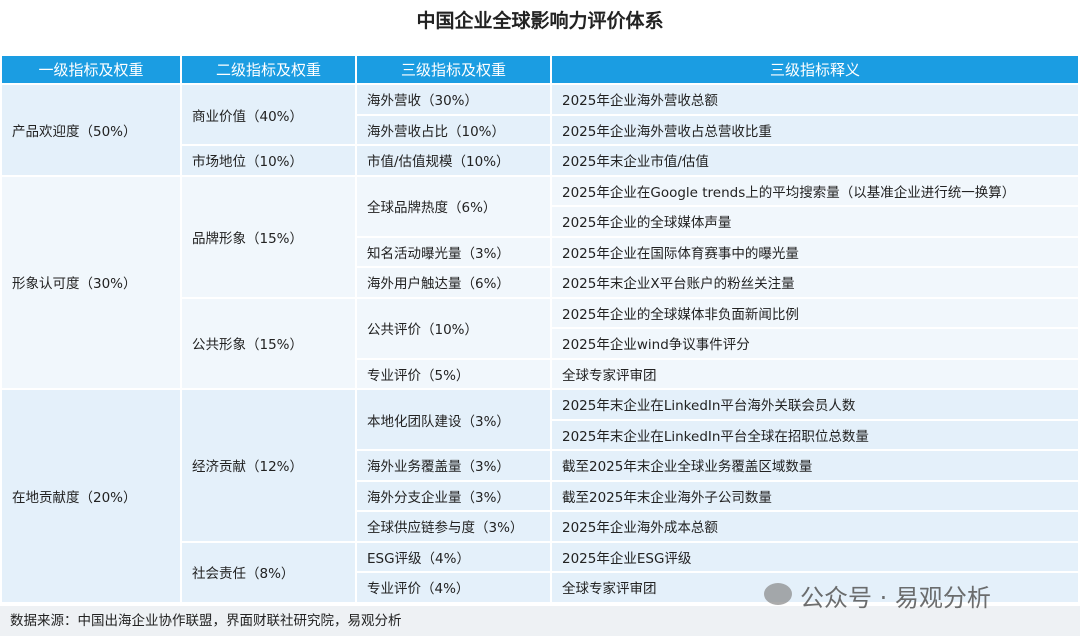 The width and height of the screenshot is (1080, 641). What do you see at coordinates (268, 114) in the screenshot?
I see `level2-cell: 商业价值（40%）` at bounding box center [268, 114].